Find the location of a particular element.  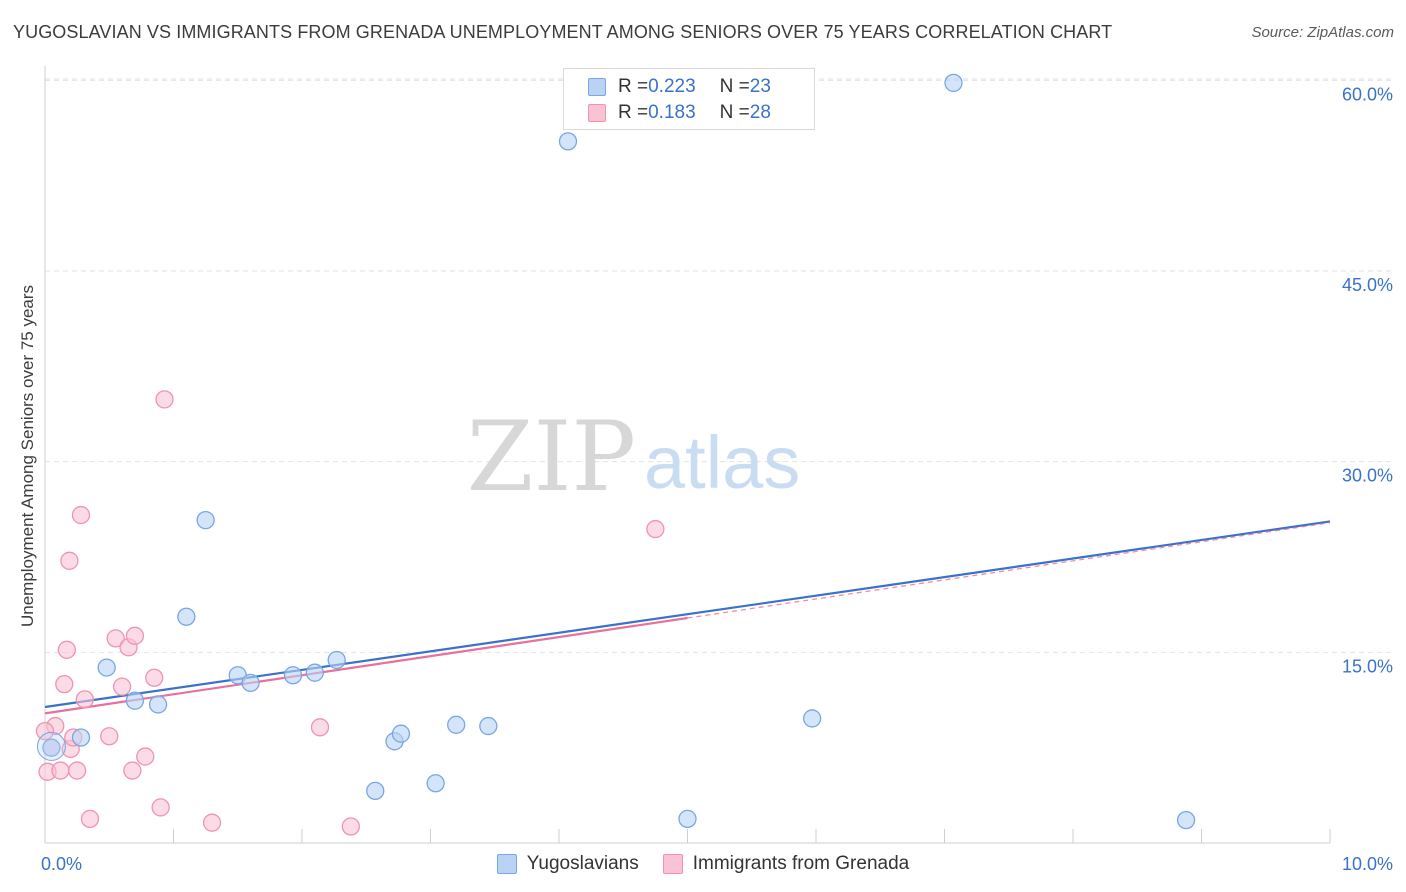

legend-item-yugoslavians: Yugoslavians is located at coordinates (567, 864).